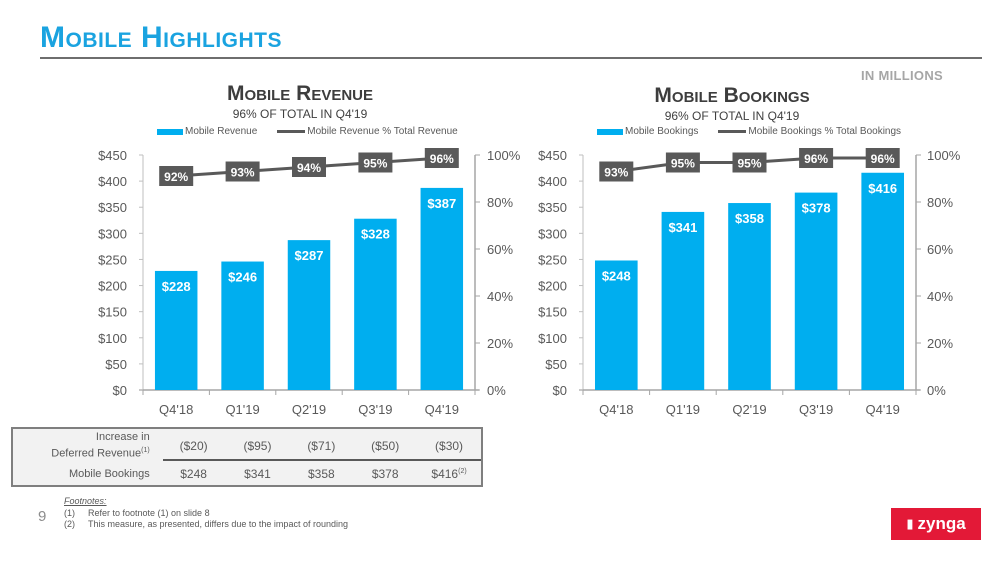 The height and width of the screenshot is (566, 1000). I want to click on bookings-y-tick-label: $350, so click(552, 207).